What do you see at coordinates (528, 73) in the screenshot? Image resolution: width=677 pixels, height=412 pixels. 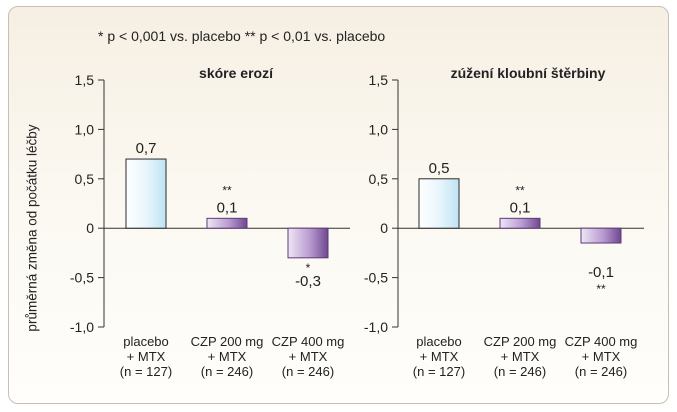 I see `chart-title-1: zúžení kloubní štěrbiny` at bounding box center [528, 73].